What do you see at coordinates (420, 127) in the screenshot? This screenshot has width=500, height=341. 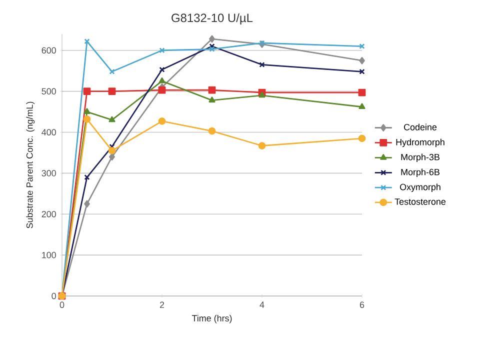 I see `legend-label: Codeine` at bounding box center [420, 127].